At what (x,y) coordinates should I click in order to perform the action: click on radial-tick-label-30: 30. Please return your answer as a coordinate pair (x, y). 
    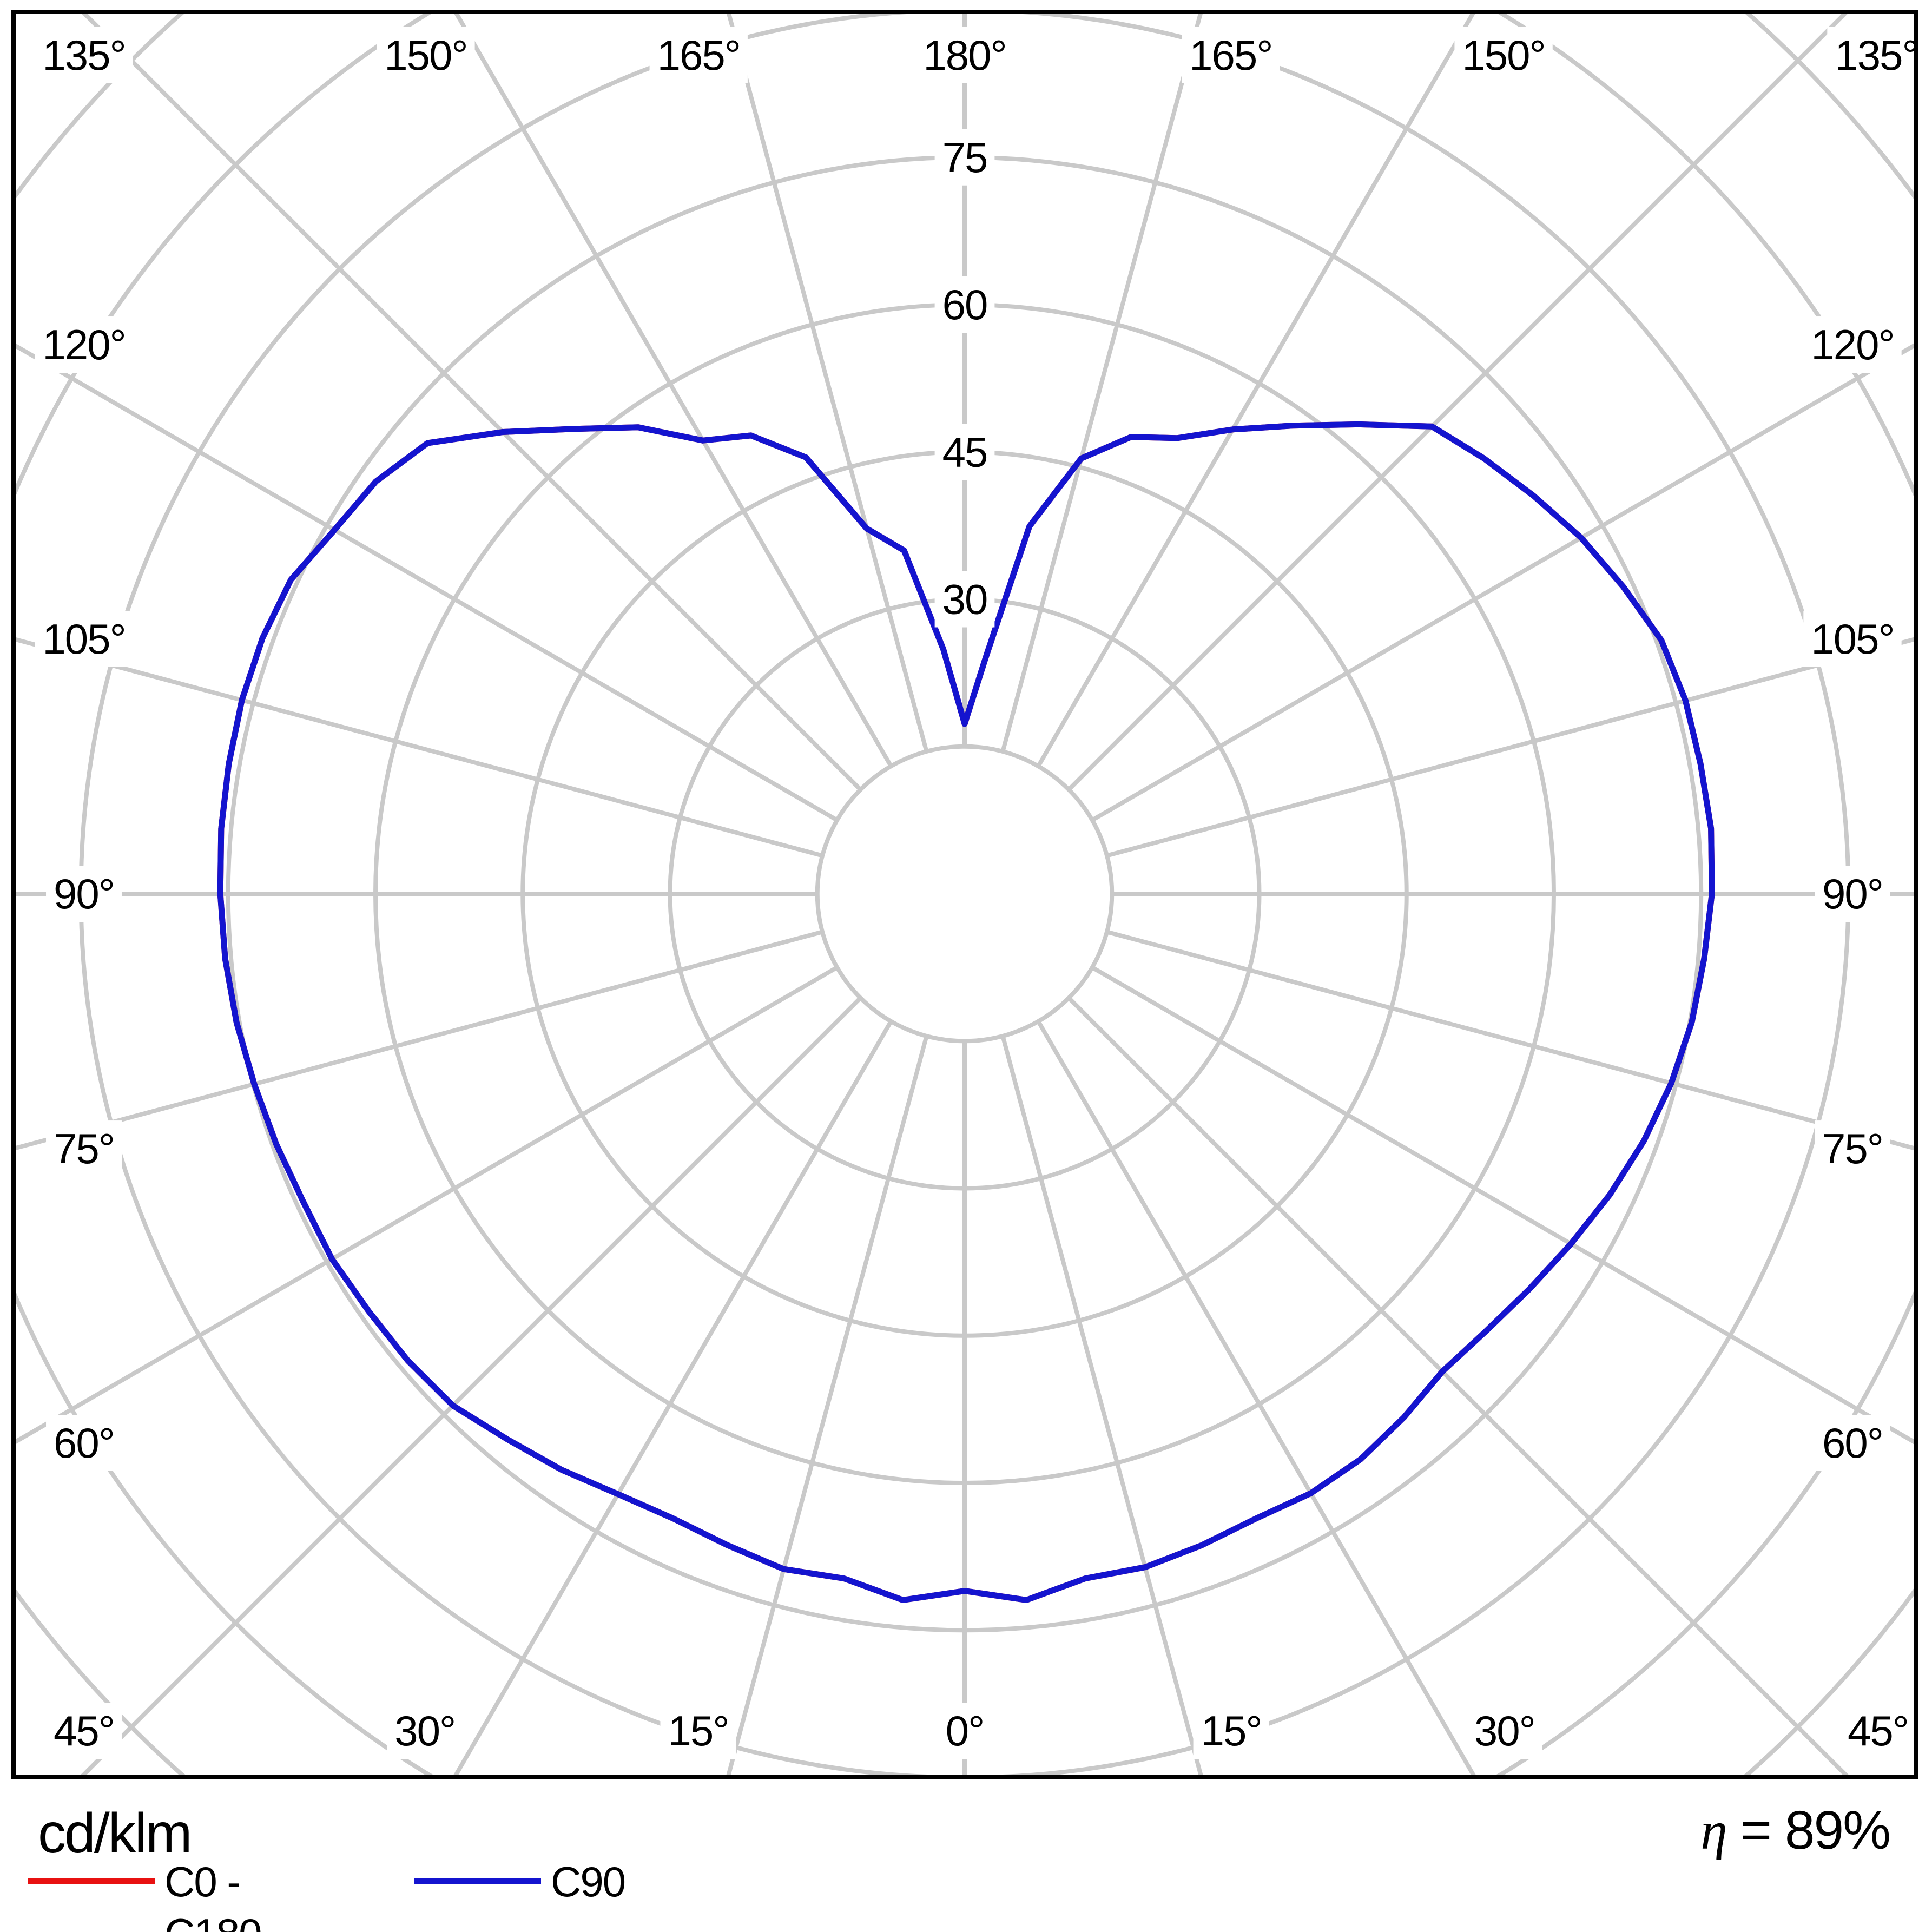
    Looking at the image, I should click on (964, 599).